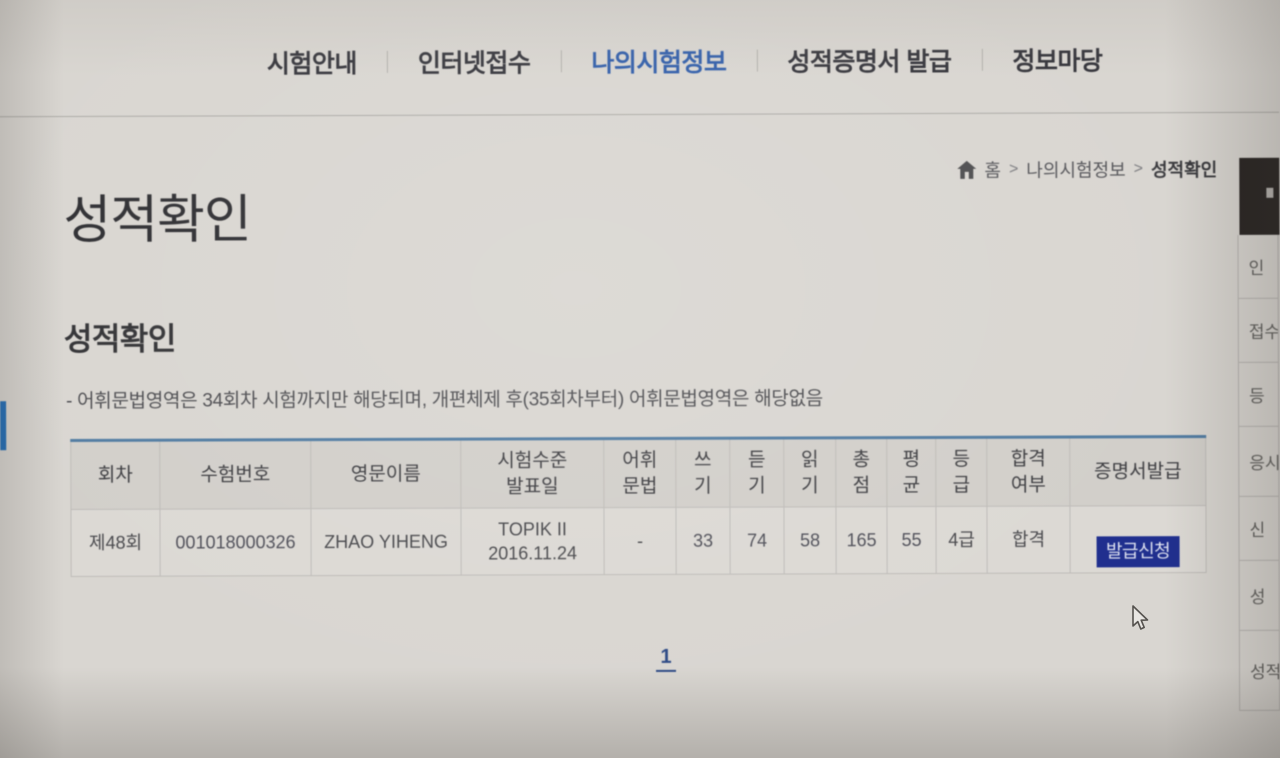  Describe the element at coordinates (640, 659) in the screenshot. I see `pagination: 1` at that location.